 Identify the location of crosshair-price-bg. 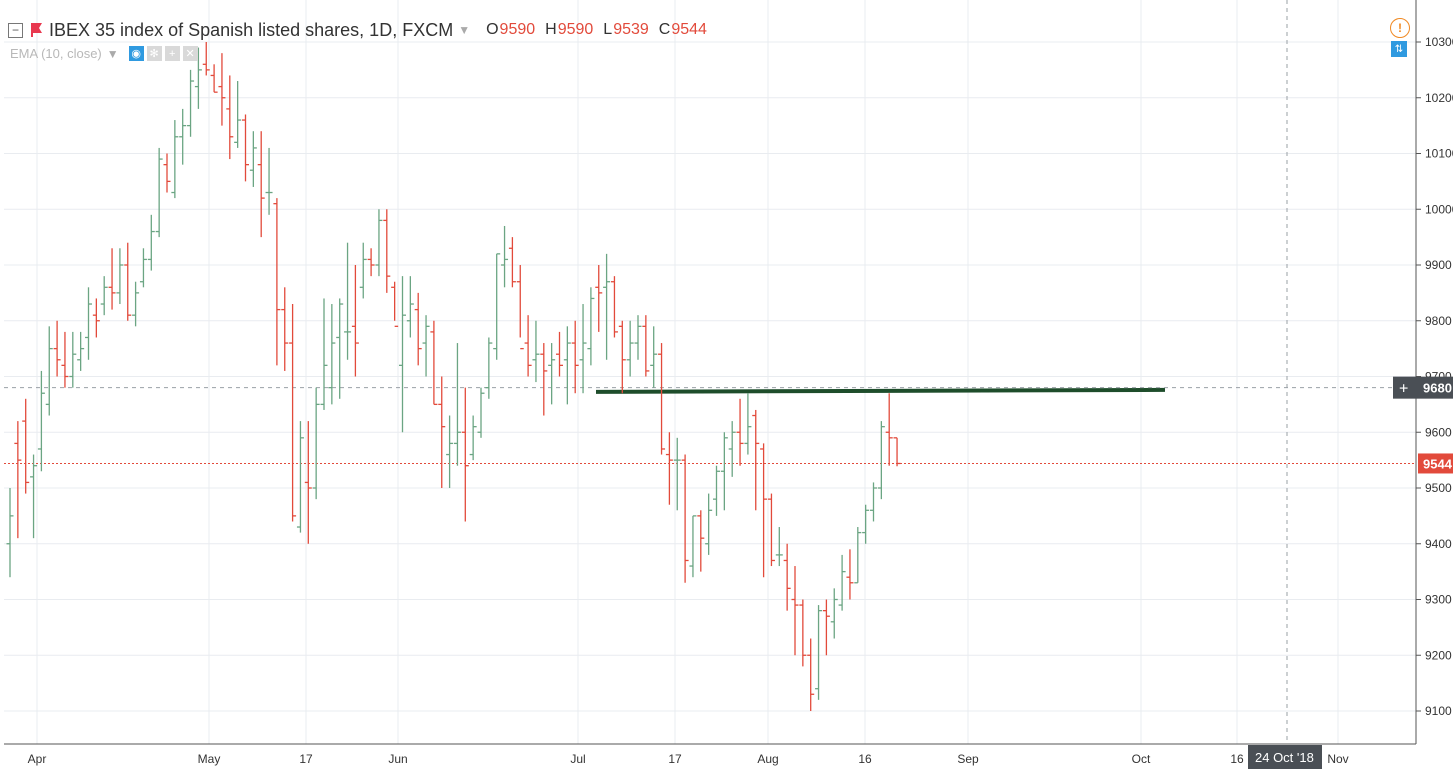
(1423, 387).